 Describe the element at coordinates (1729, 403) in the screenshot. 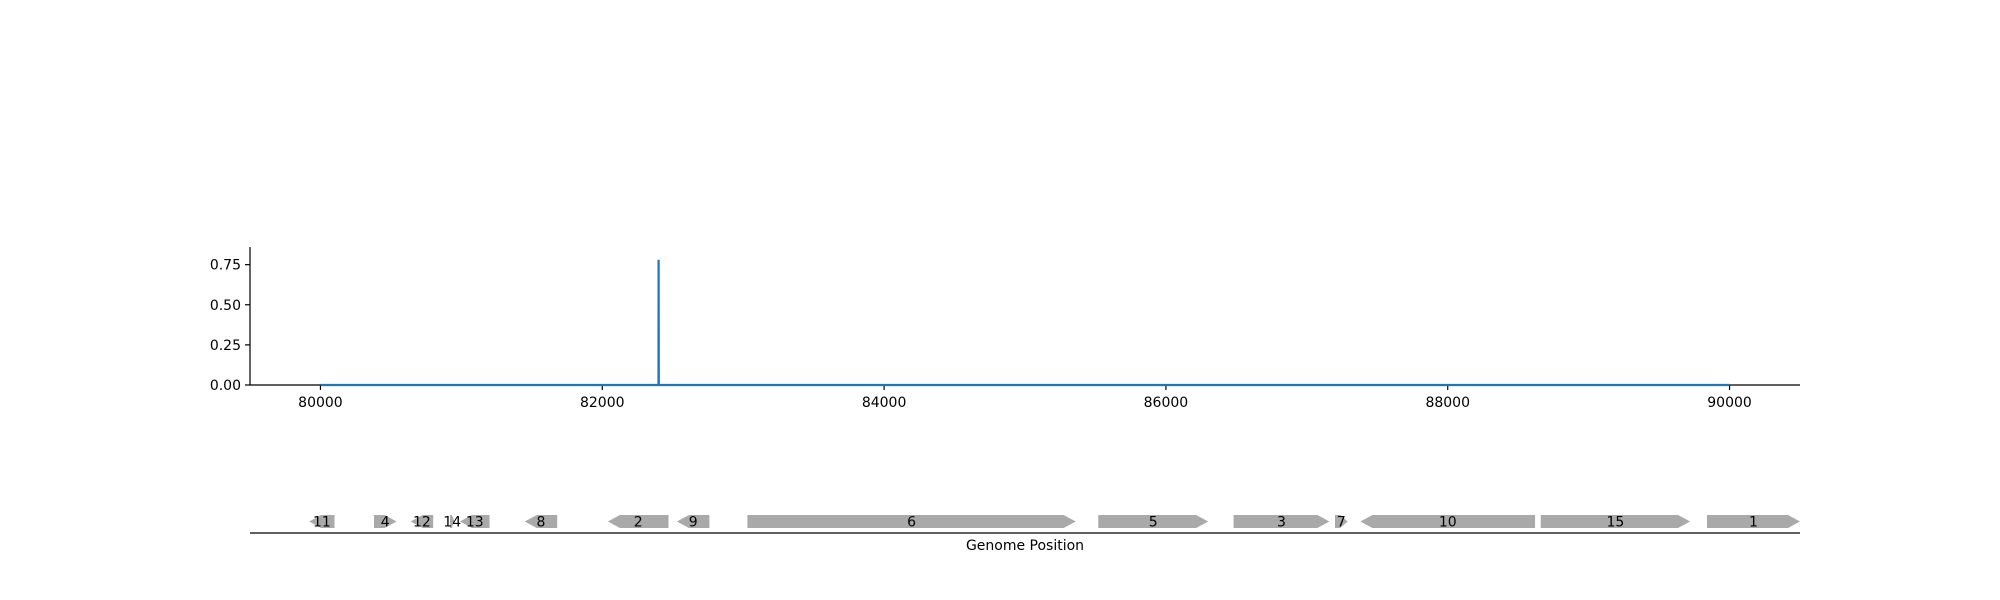

I see `x-tick-label: 90000` at that location.